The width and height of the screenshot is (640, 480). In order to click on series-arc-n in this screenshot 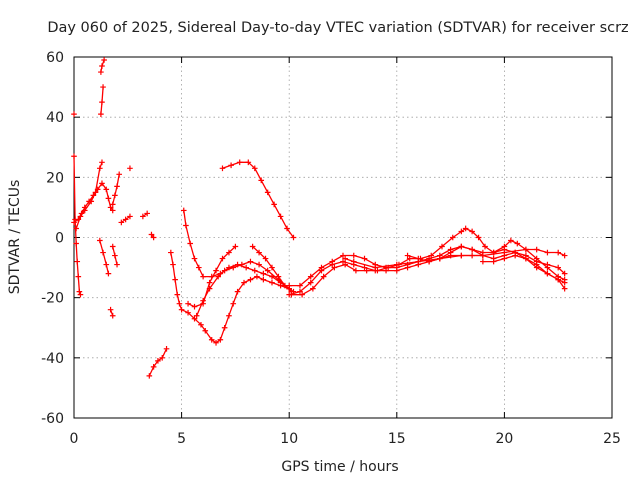, I will do `click(152, 236)`.